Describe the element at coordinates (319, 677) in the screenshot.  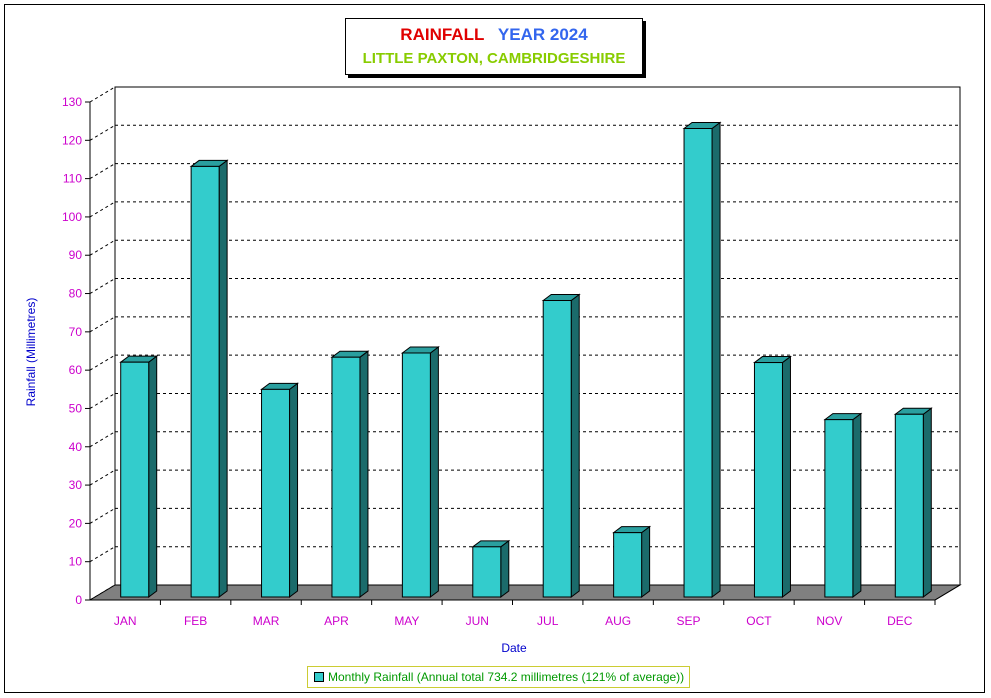
I see `legend-swatch` at that location.